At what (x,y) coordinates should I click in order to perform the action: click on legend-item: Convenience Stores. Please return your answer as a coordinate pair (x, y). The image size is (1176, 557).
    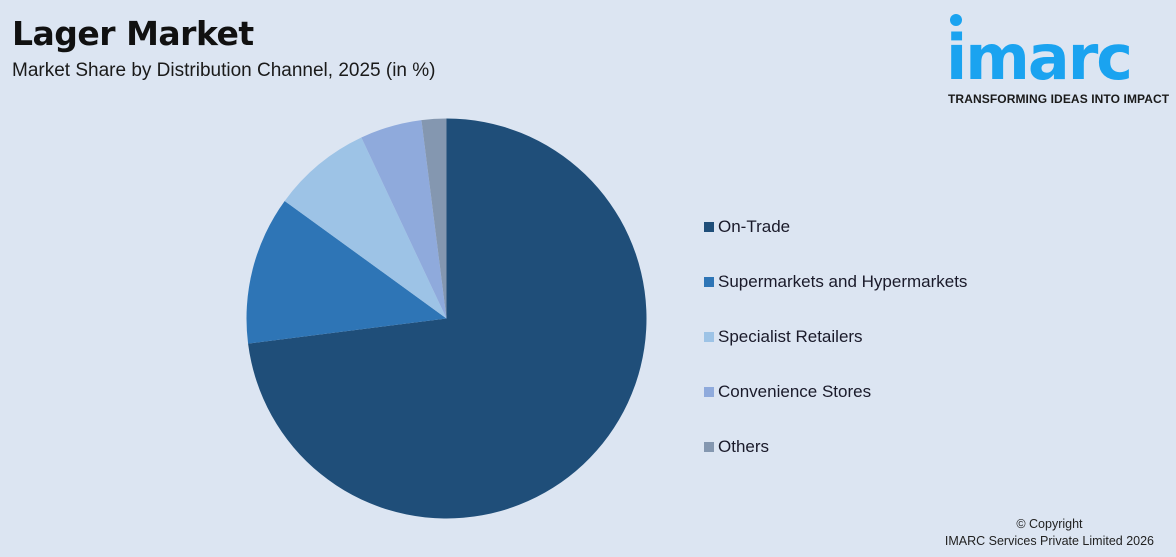
    Looking at the image, I should click on (835, 392).